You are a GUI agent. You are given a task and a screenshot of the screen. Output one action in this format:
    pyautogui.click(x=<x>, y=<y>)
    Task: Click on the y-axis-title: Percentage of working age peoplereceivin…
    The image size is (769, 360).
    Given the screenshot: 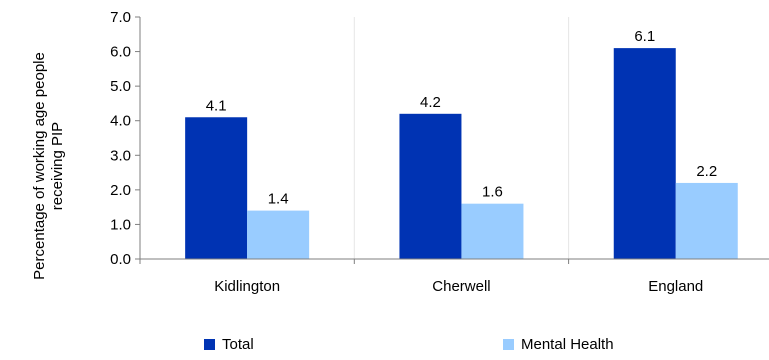 What is the action you would take?
    pyautogui.click(x=48, y=166)
    